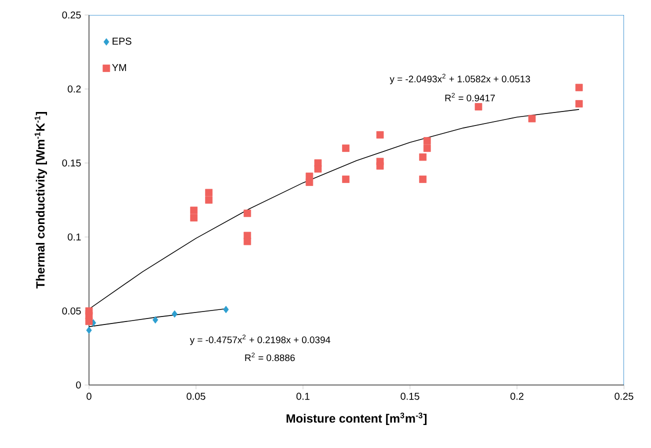 The width and height of the screenshot is (651, 448). What do you see at coordinates (470, 97) in the screenshot?
I see `annotation: R$^{2}$ = 0.9417` at bounding box center [470, 97].